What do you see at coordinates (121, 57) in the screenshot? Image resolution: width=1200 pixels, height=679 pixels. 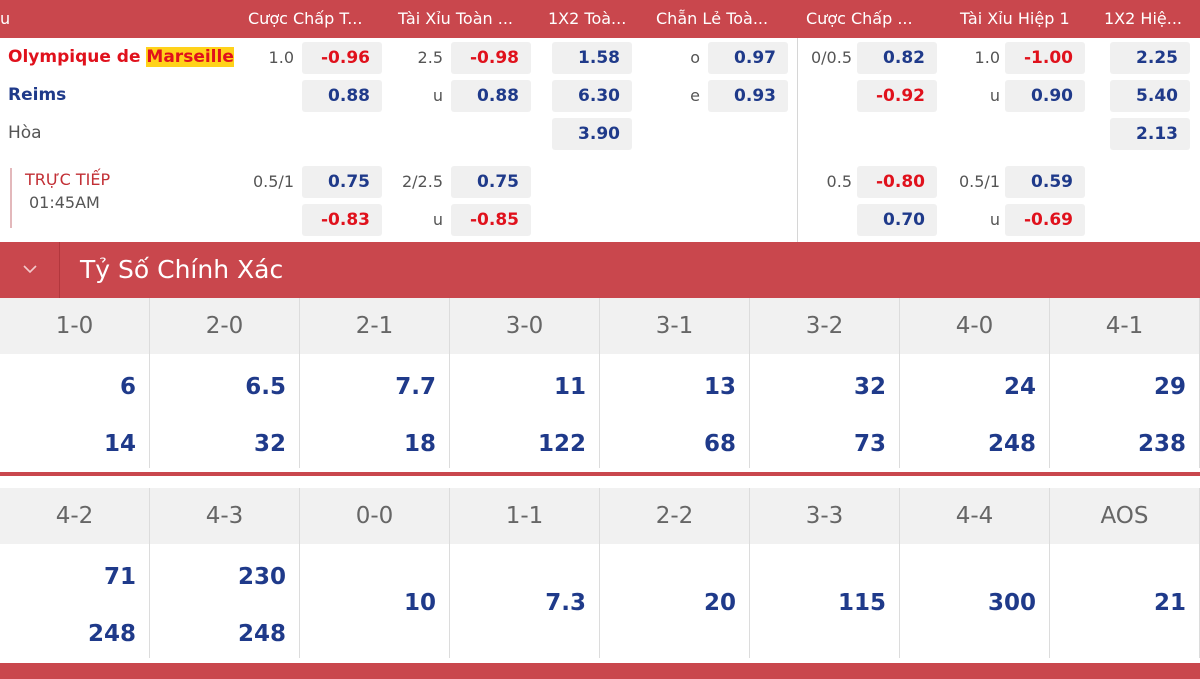 I see `home-team-name: Olympique de Marseille` at bounding box center [121, 57].